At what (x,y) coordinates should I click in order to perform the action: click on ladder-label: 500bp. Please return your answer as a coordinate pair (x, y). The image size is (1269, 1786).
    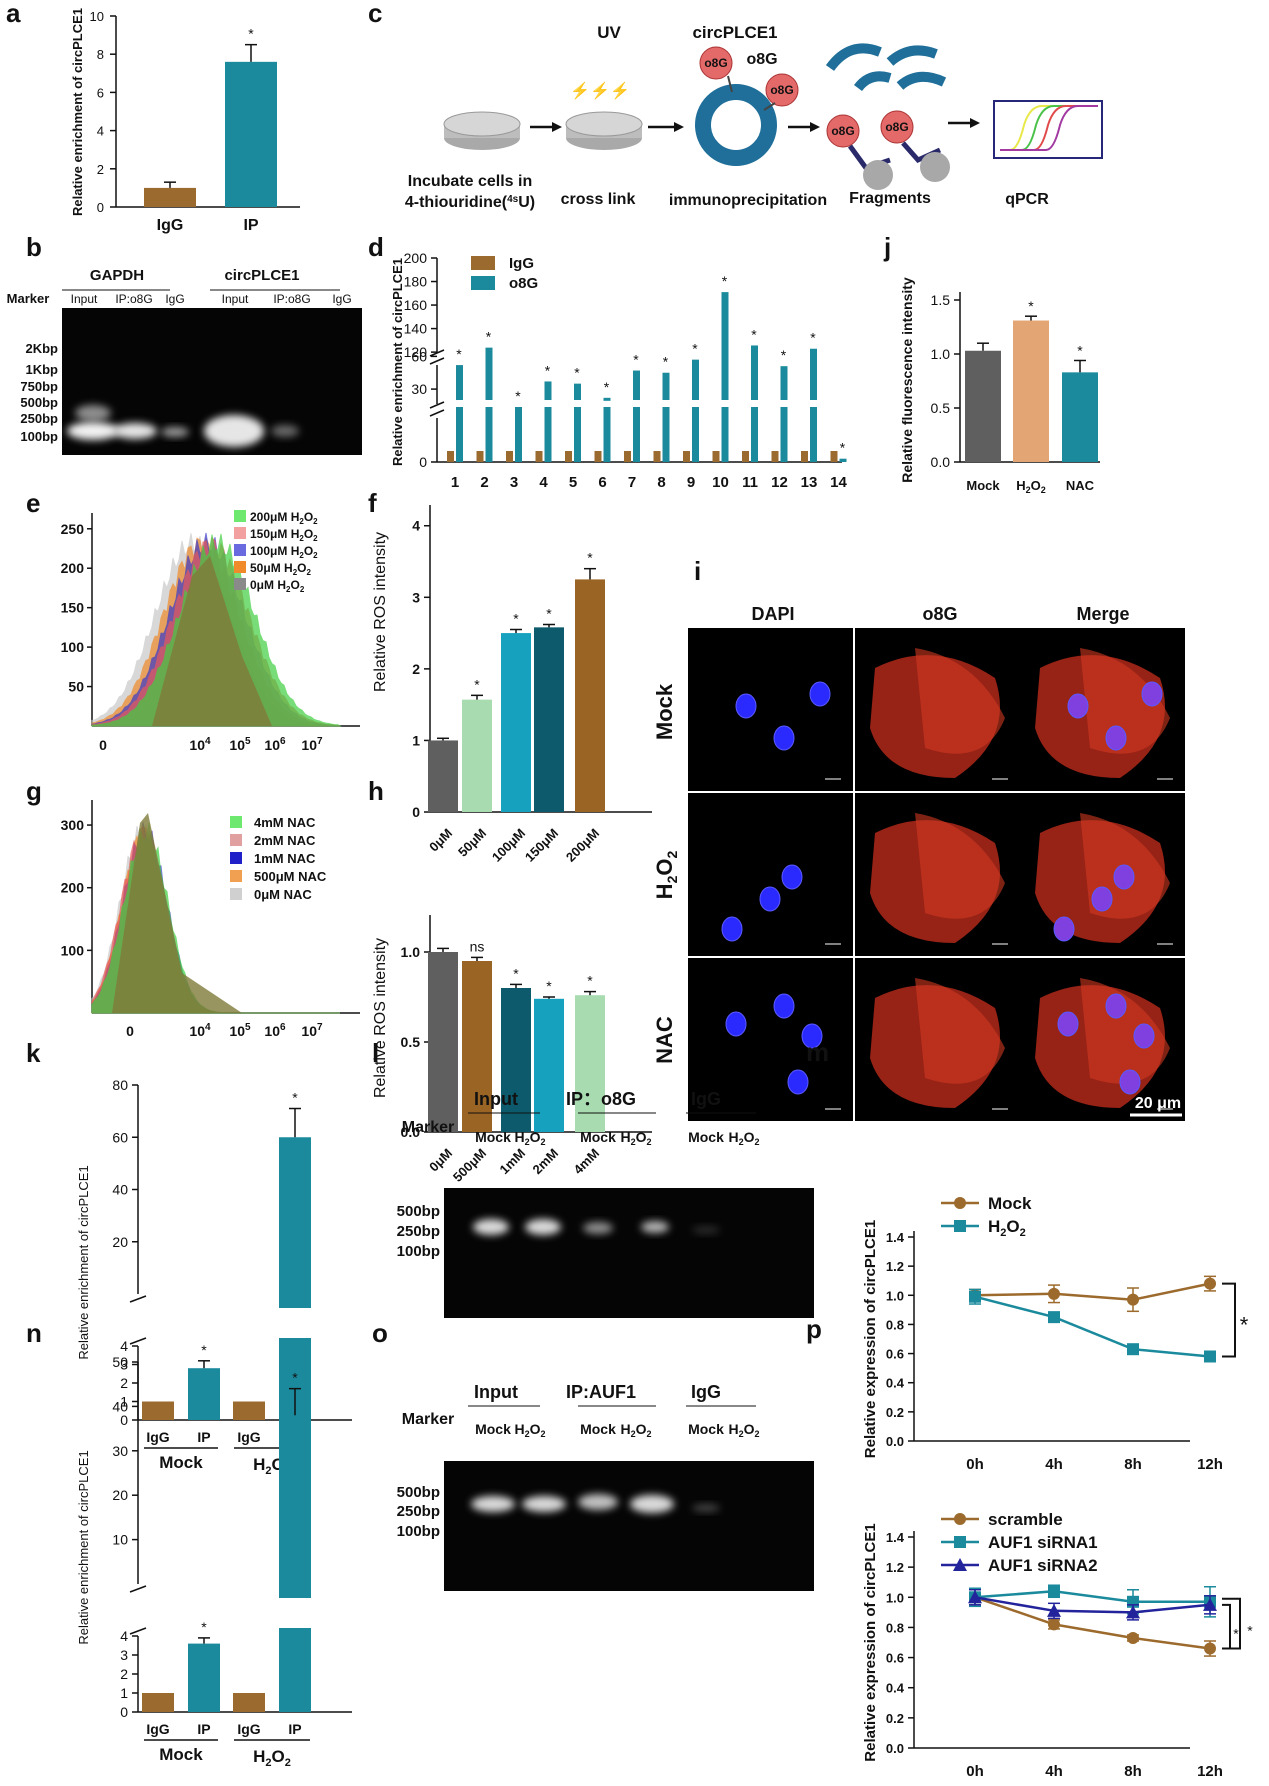
    Looking at the image, I should click on (39, 402).